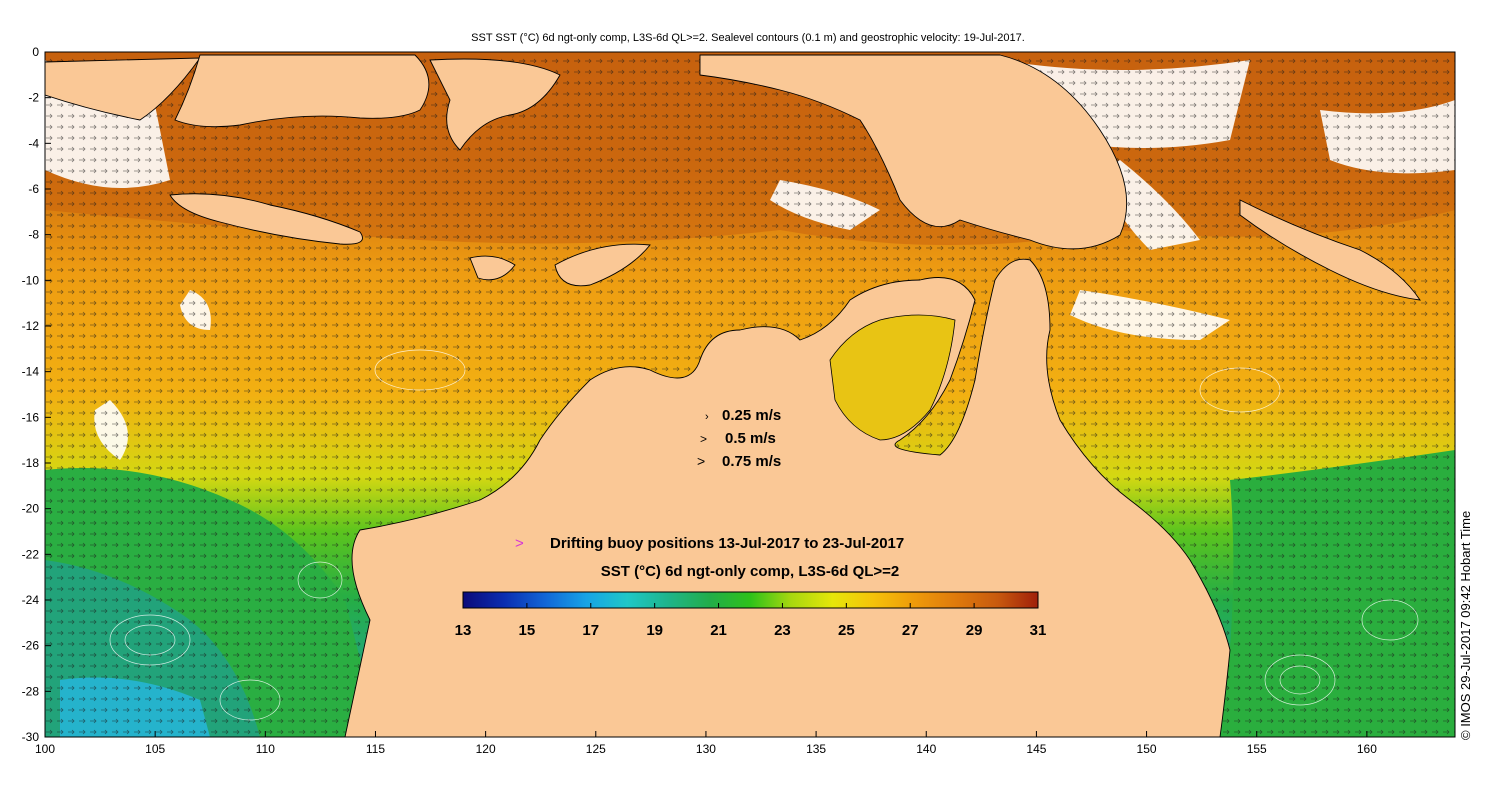  What do you see at coordinates (654, 630) in the screenshot?
I see `colorbar-tick-label: 19` at bounding box center [654, 630].